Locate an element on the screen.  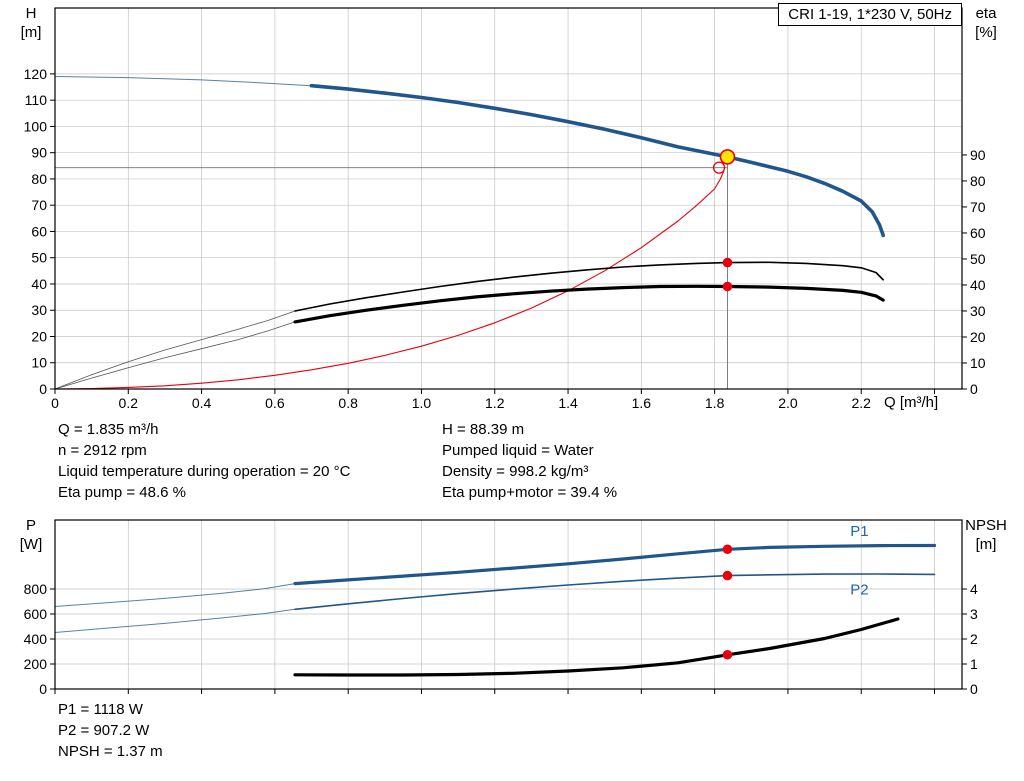
eta-axis-symbol: eta is located at coordinates (986, 13).